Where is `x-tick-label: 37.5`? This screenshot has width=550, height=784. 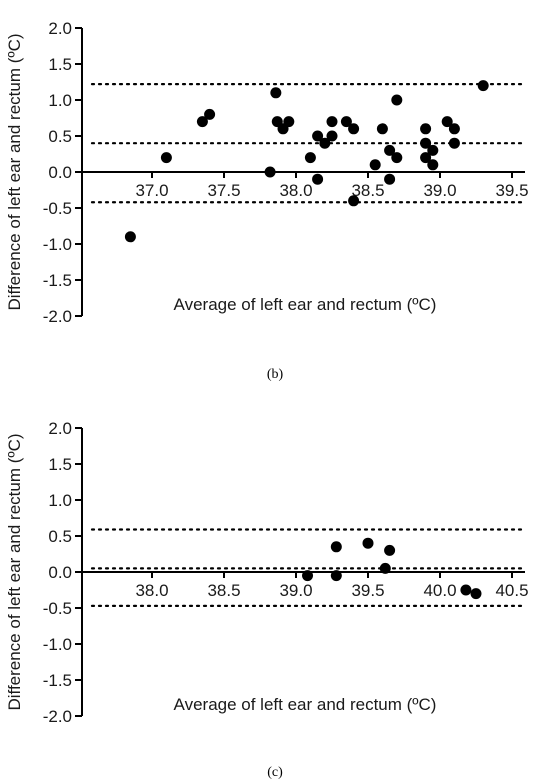
x-tick-label: 37.5 is located at coordinates (223, 190).